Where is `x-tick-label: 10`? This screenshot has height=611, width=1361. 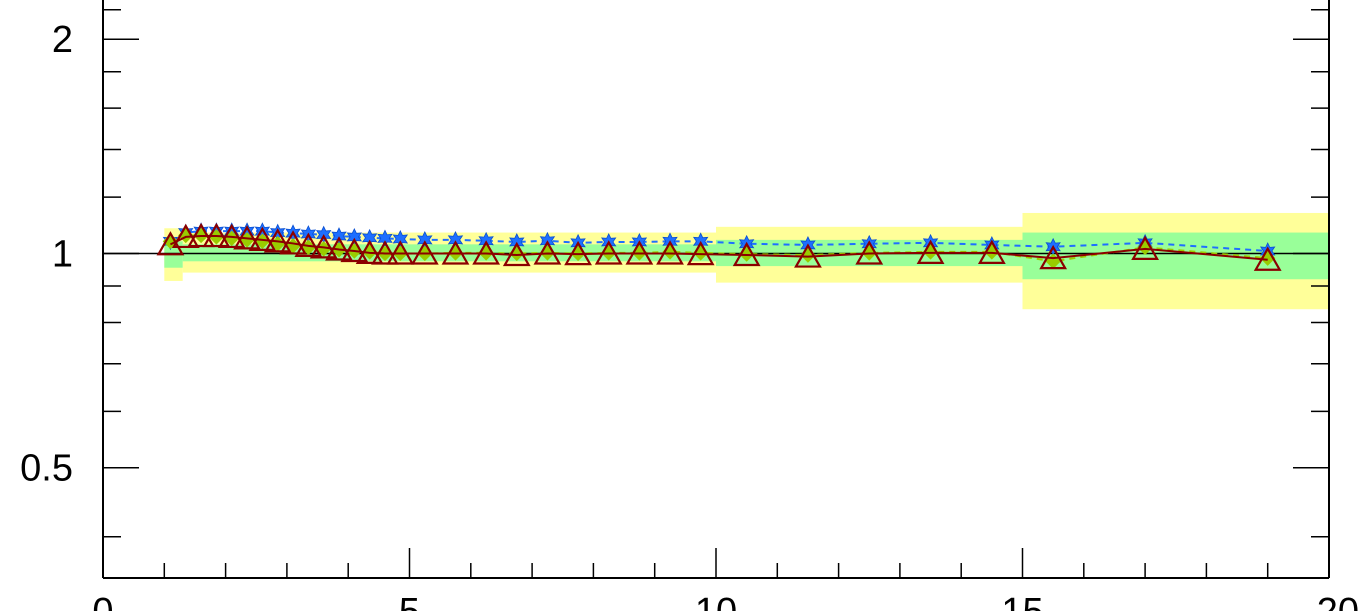 x-tick-label: 10 is located at coordinates (716, 601).